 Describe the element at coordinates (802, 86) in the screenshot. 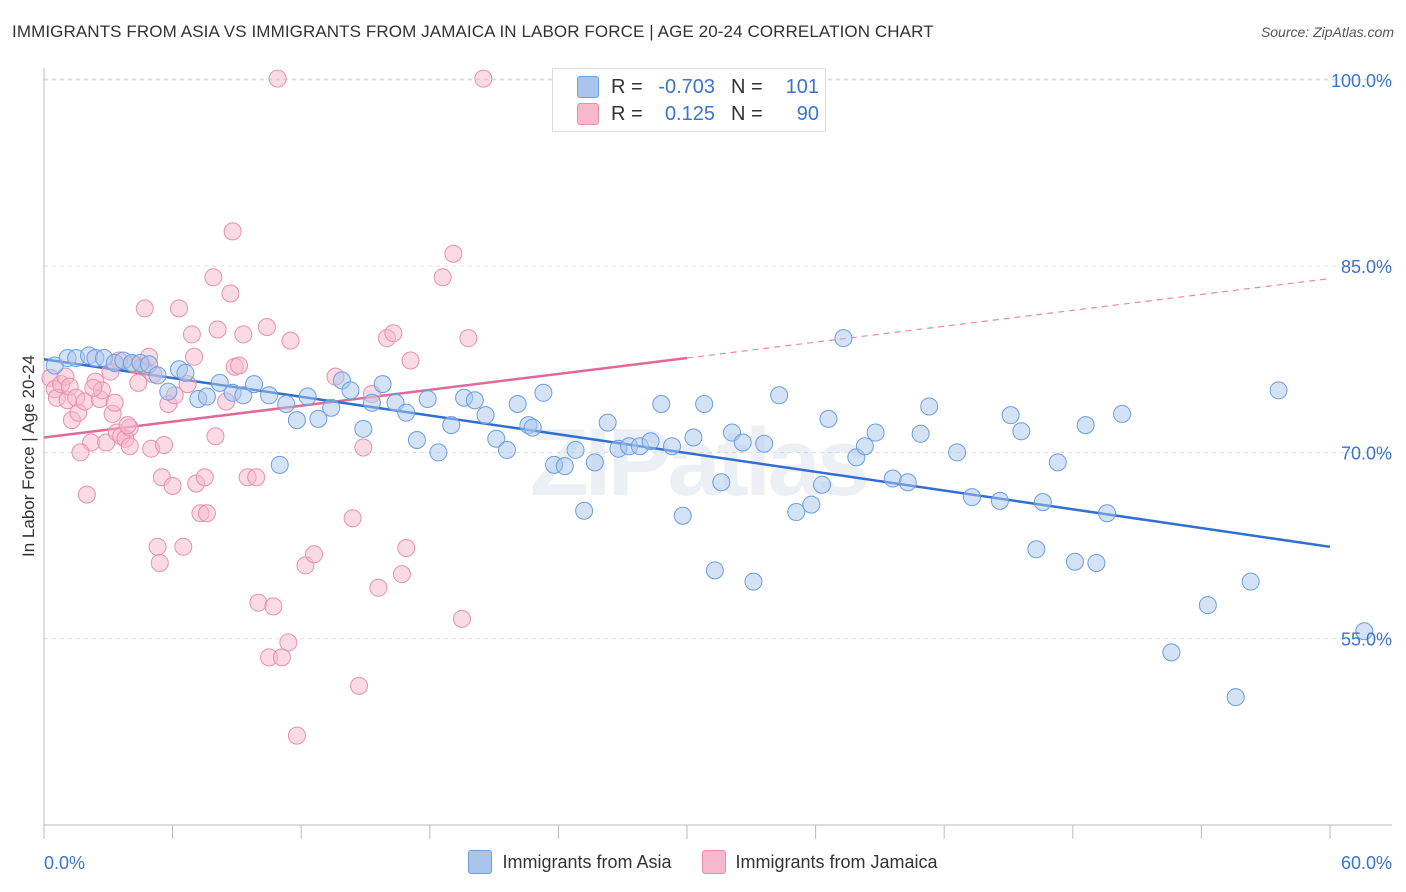

I see `stats-n-value: 101` at that location.